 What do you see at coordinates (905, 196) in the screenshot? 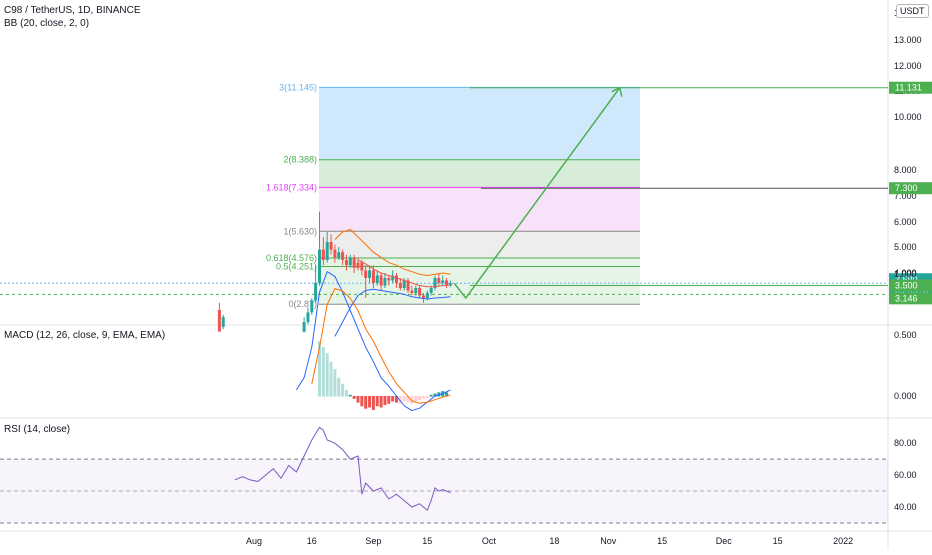
I see `price-axis-tick: 7.000` at bounding box center [905, 196].